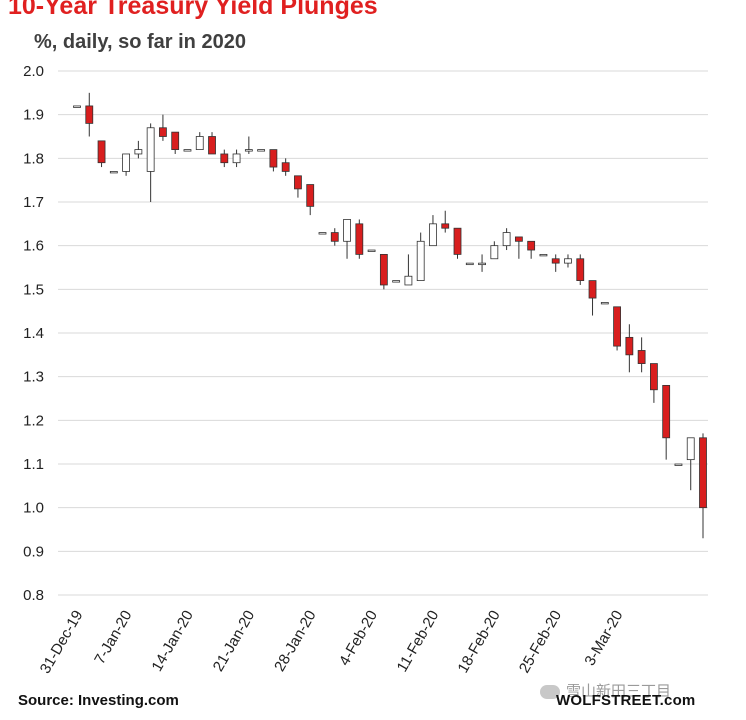 The height and width of the screenshot is (720, 746). What do you see at coordinates (33, 508) in the screenshot?
I see `y-tick-label: 1.0` at bounding box center [33, 508].